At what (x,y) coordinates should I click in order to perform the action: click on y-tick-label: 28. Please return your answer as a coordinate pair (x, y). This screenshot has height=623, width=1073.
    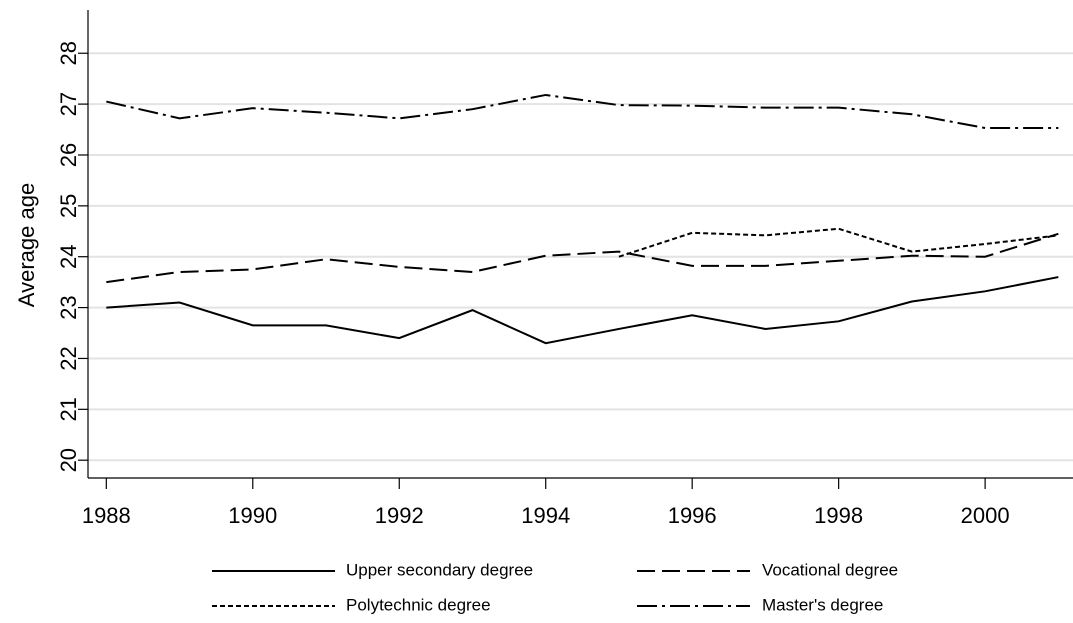
    Looking at the image, I should click on (68, 53).